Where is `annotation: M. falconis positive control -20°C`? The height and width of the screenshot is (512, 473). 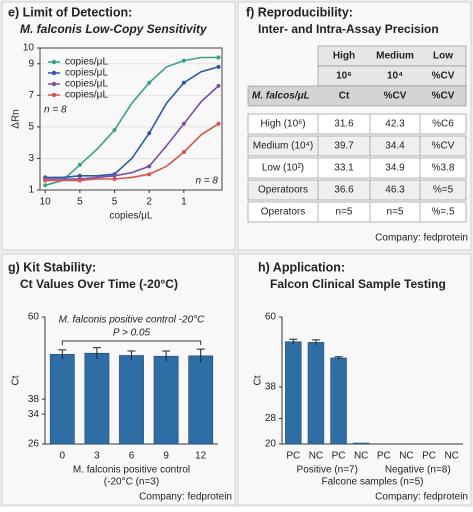
annotation: M. falconis positive control -20°C is located at coordinates (132, 320).